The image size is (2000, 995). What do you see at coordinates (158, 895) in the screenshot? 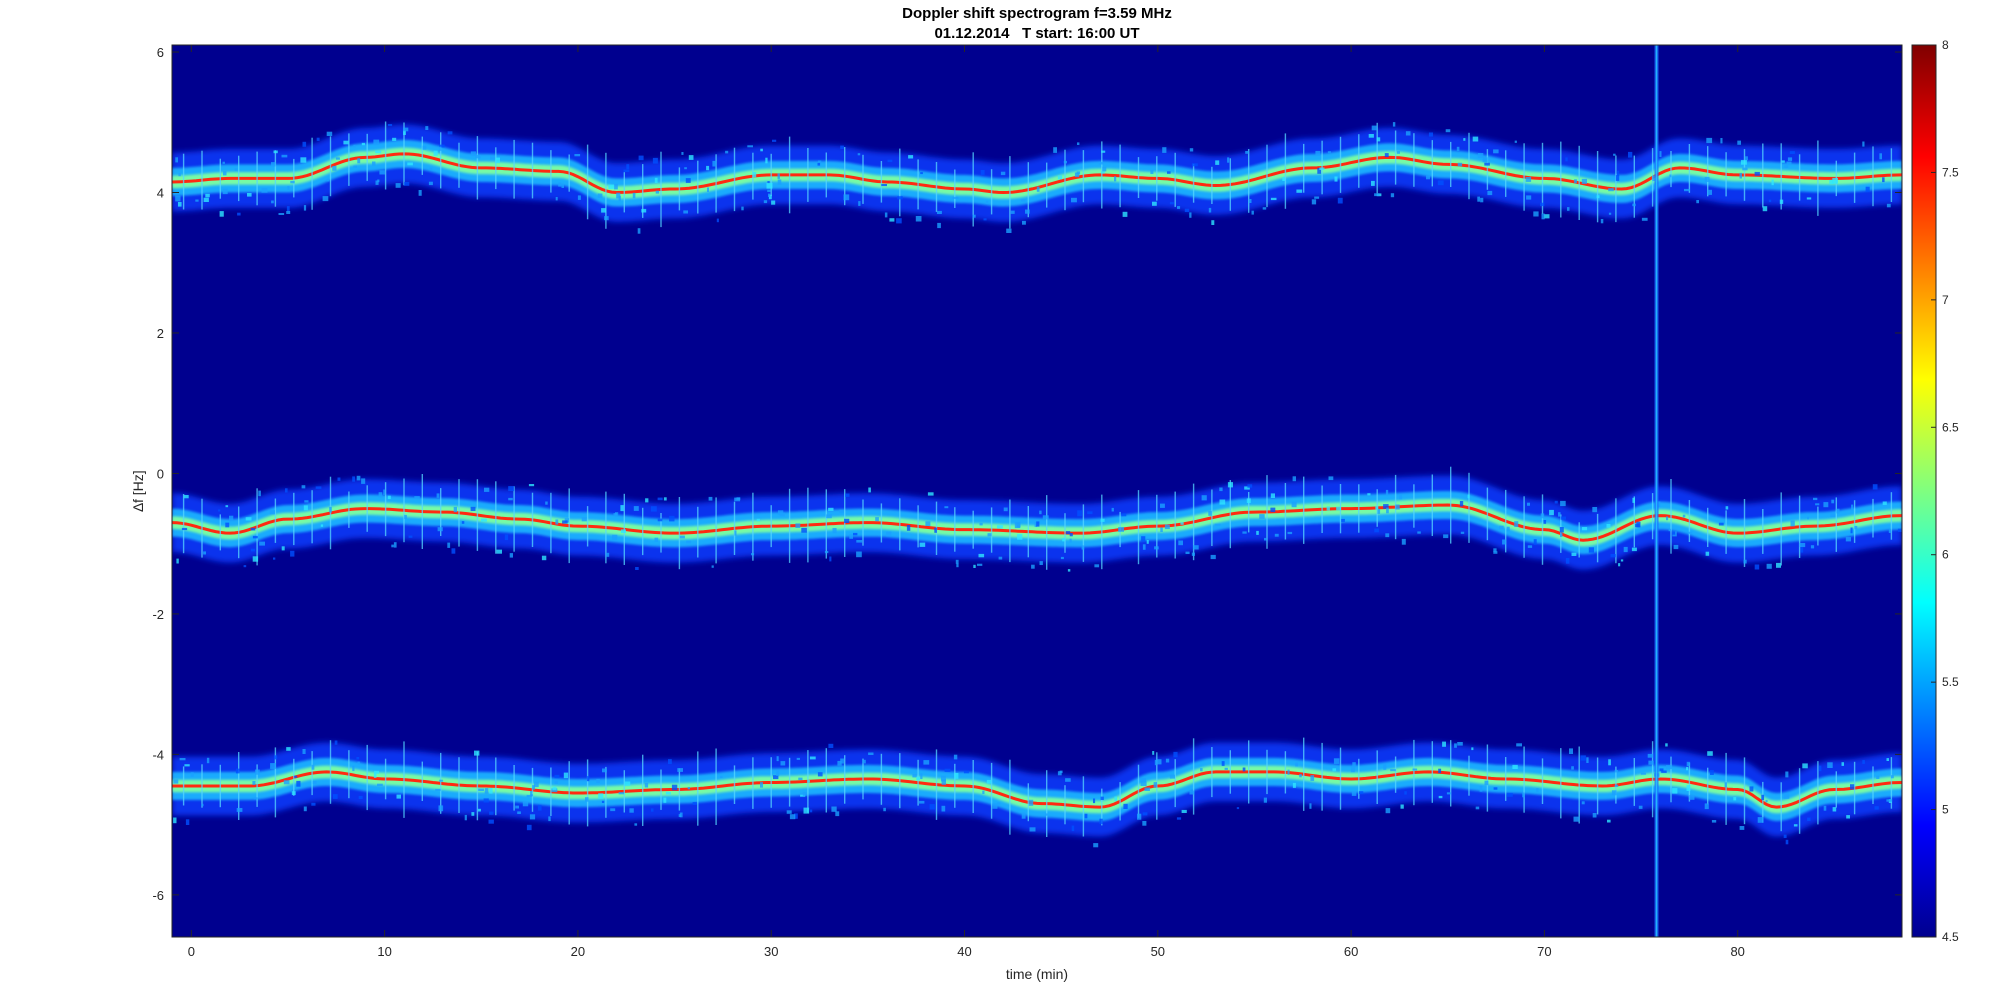
I see `y-tick-label: -6` at bounding box center [158, 895].